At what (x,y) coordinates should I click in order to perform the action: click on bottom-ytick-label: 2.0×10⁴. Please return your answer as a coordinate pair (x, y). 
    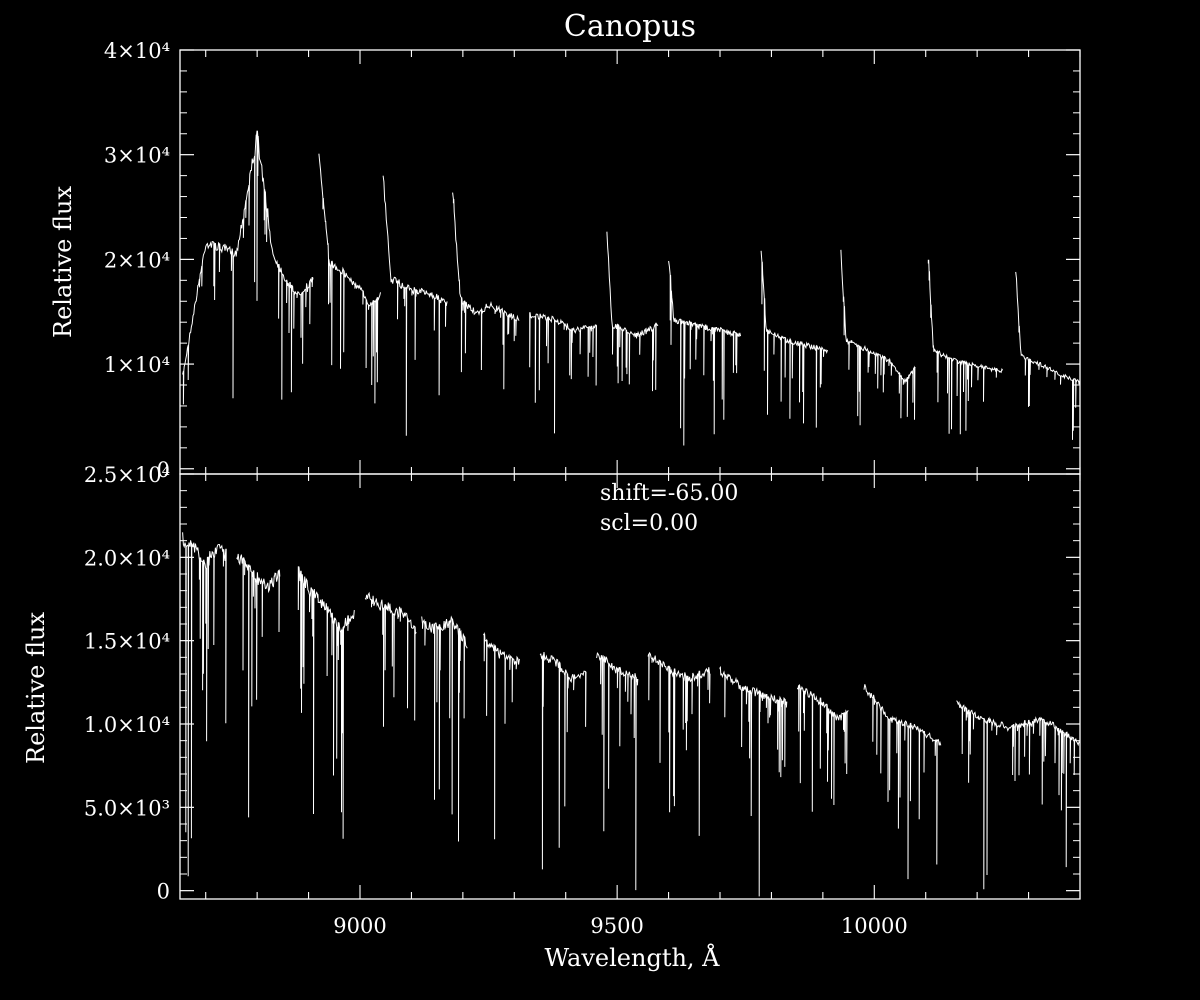
    Looking at the image, I should click on (127, 558).